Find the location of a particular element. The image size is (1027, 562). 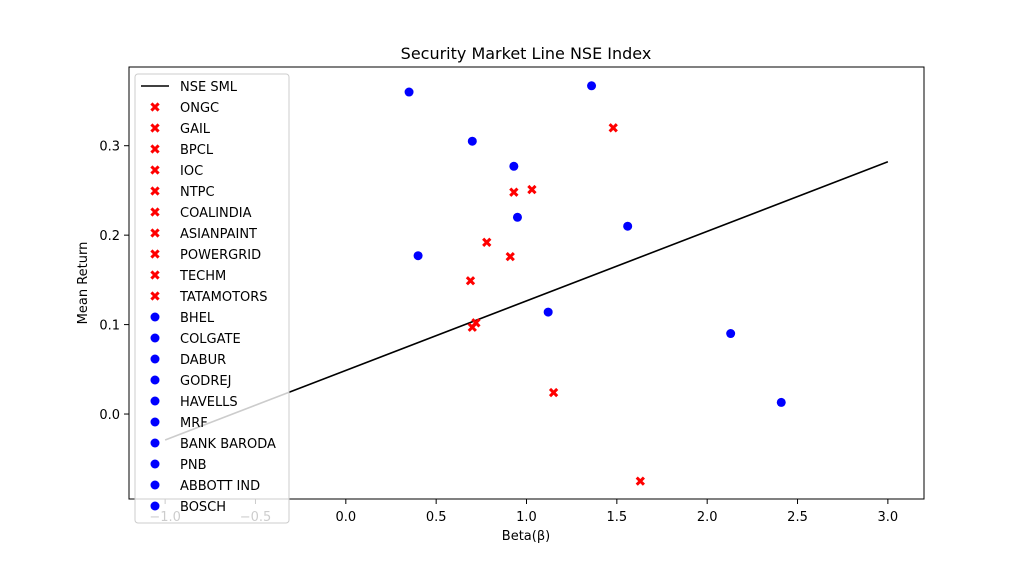

point-coalindia-stroke is located at coordinates (470, 281).